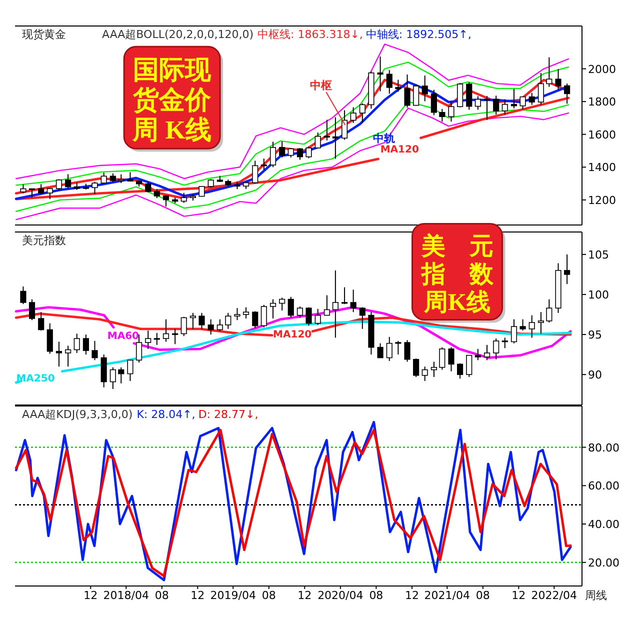  What do you see at coordinates (35, 379) in the screenshot?
I see `series-label: MA250` at bounding box center [35, 379].